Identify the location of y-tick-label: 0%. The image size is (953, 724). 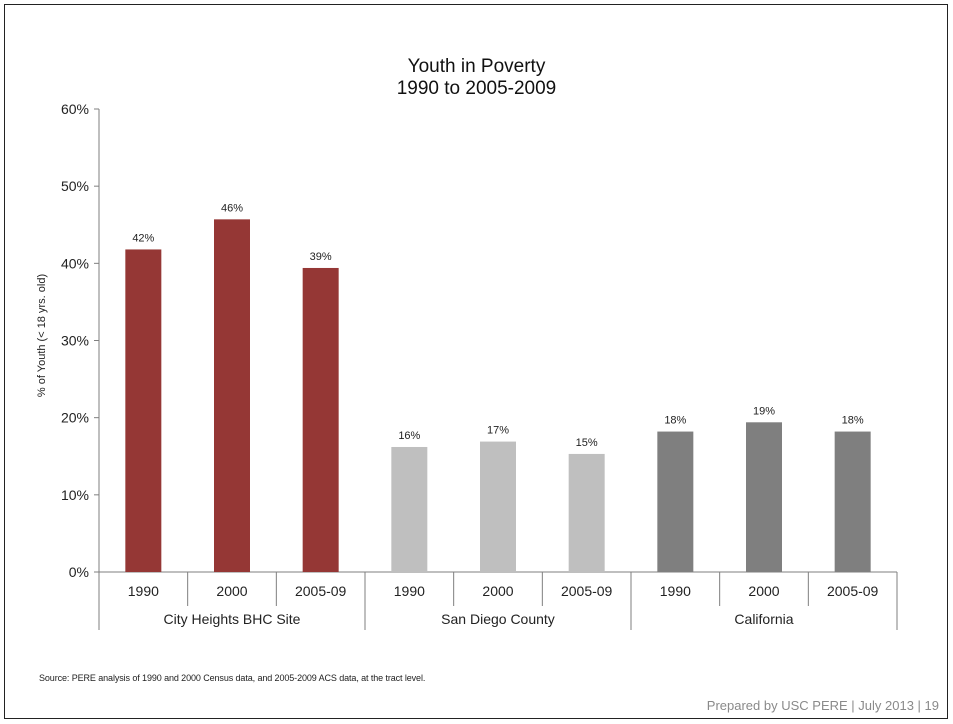
(79, 572).